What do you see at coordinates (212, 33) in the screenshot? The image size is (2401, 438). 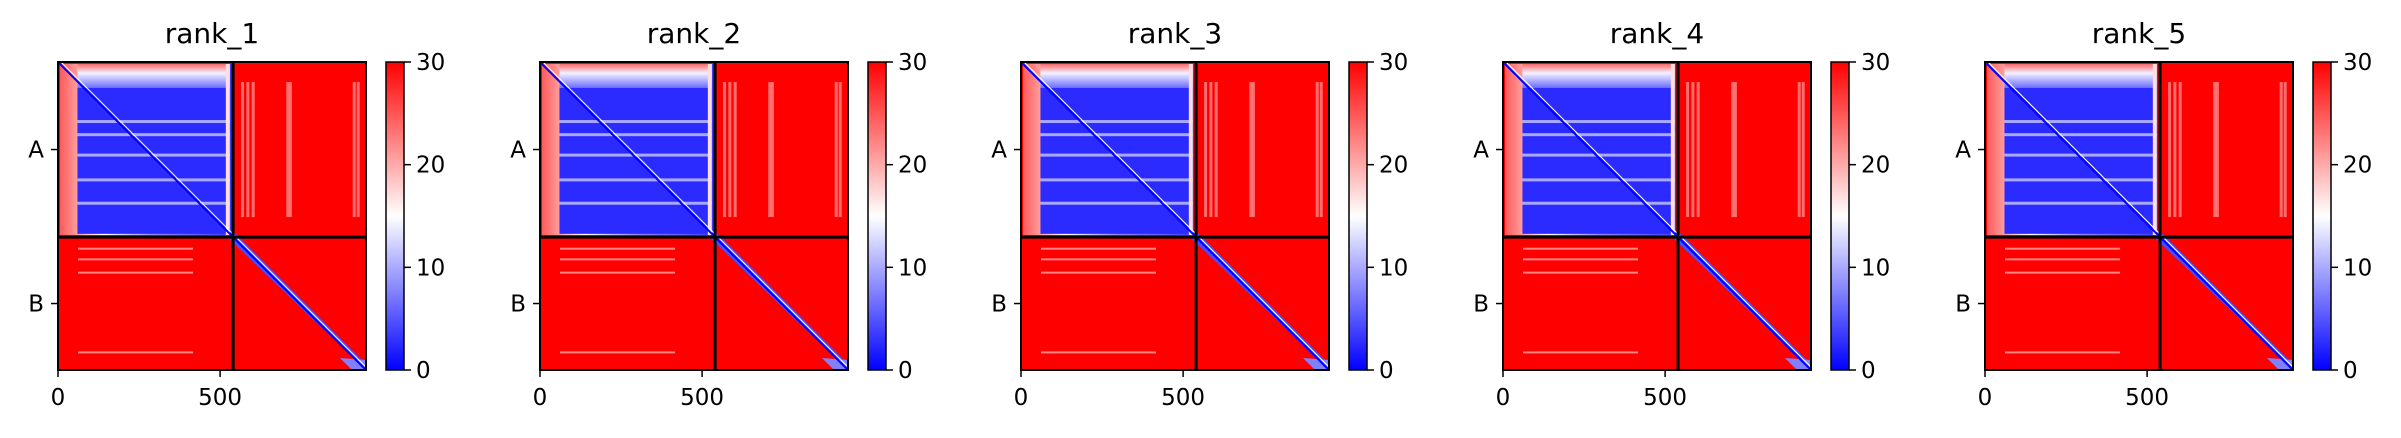 I see `panel-title: rank_1` at bounding box center [212, 33].